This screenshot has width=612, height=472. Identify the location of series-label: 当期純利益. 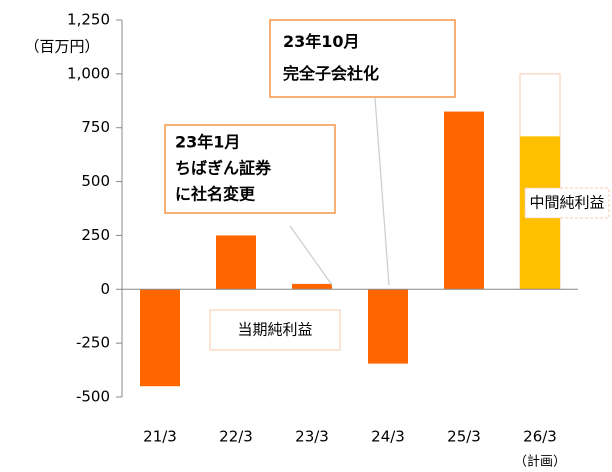
(274, 330).